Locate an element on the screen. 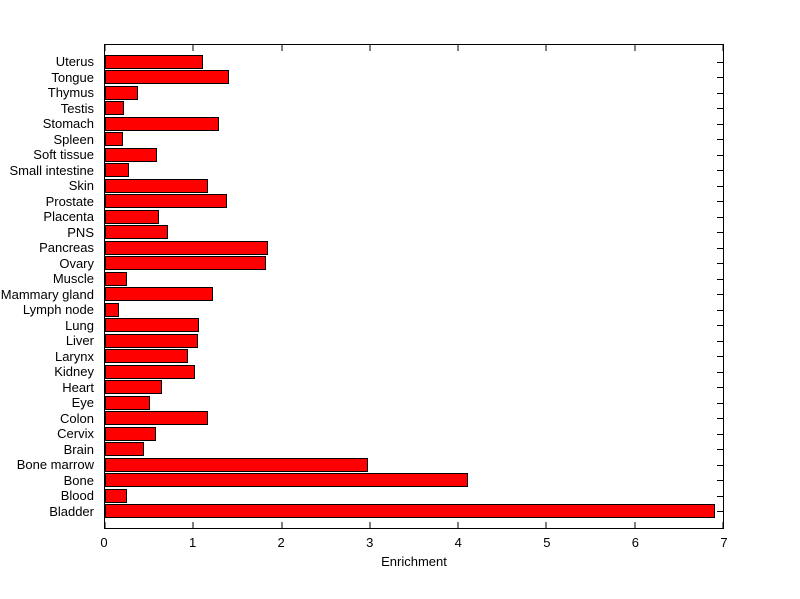 The image size is (800, 599). y-tick-label: Cervix is located at coordinates (75, 434).